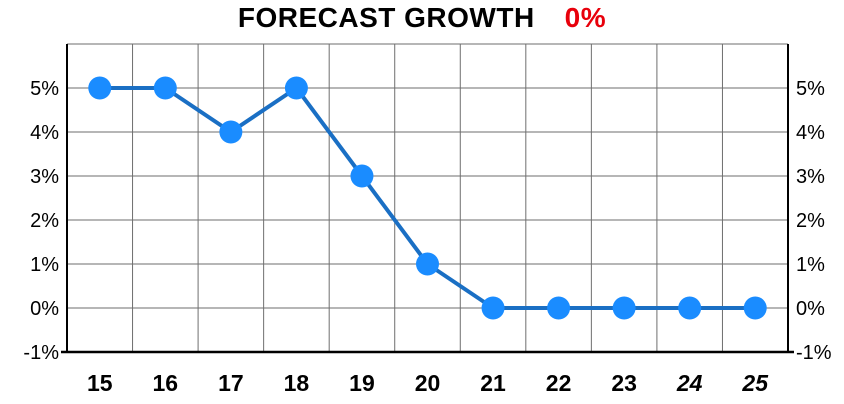 The width and height of the screenshot is (844, 404). I want to click on y-tick-label-right: 3%, so click(810, 177).